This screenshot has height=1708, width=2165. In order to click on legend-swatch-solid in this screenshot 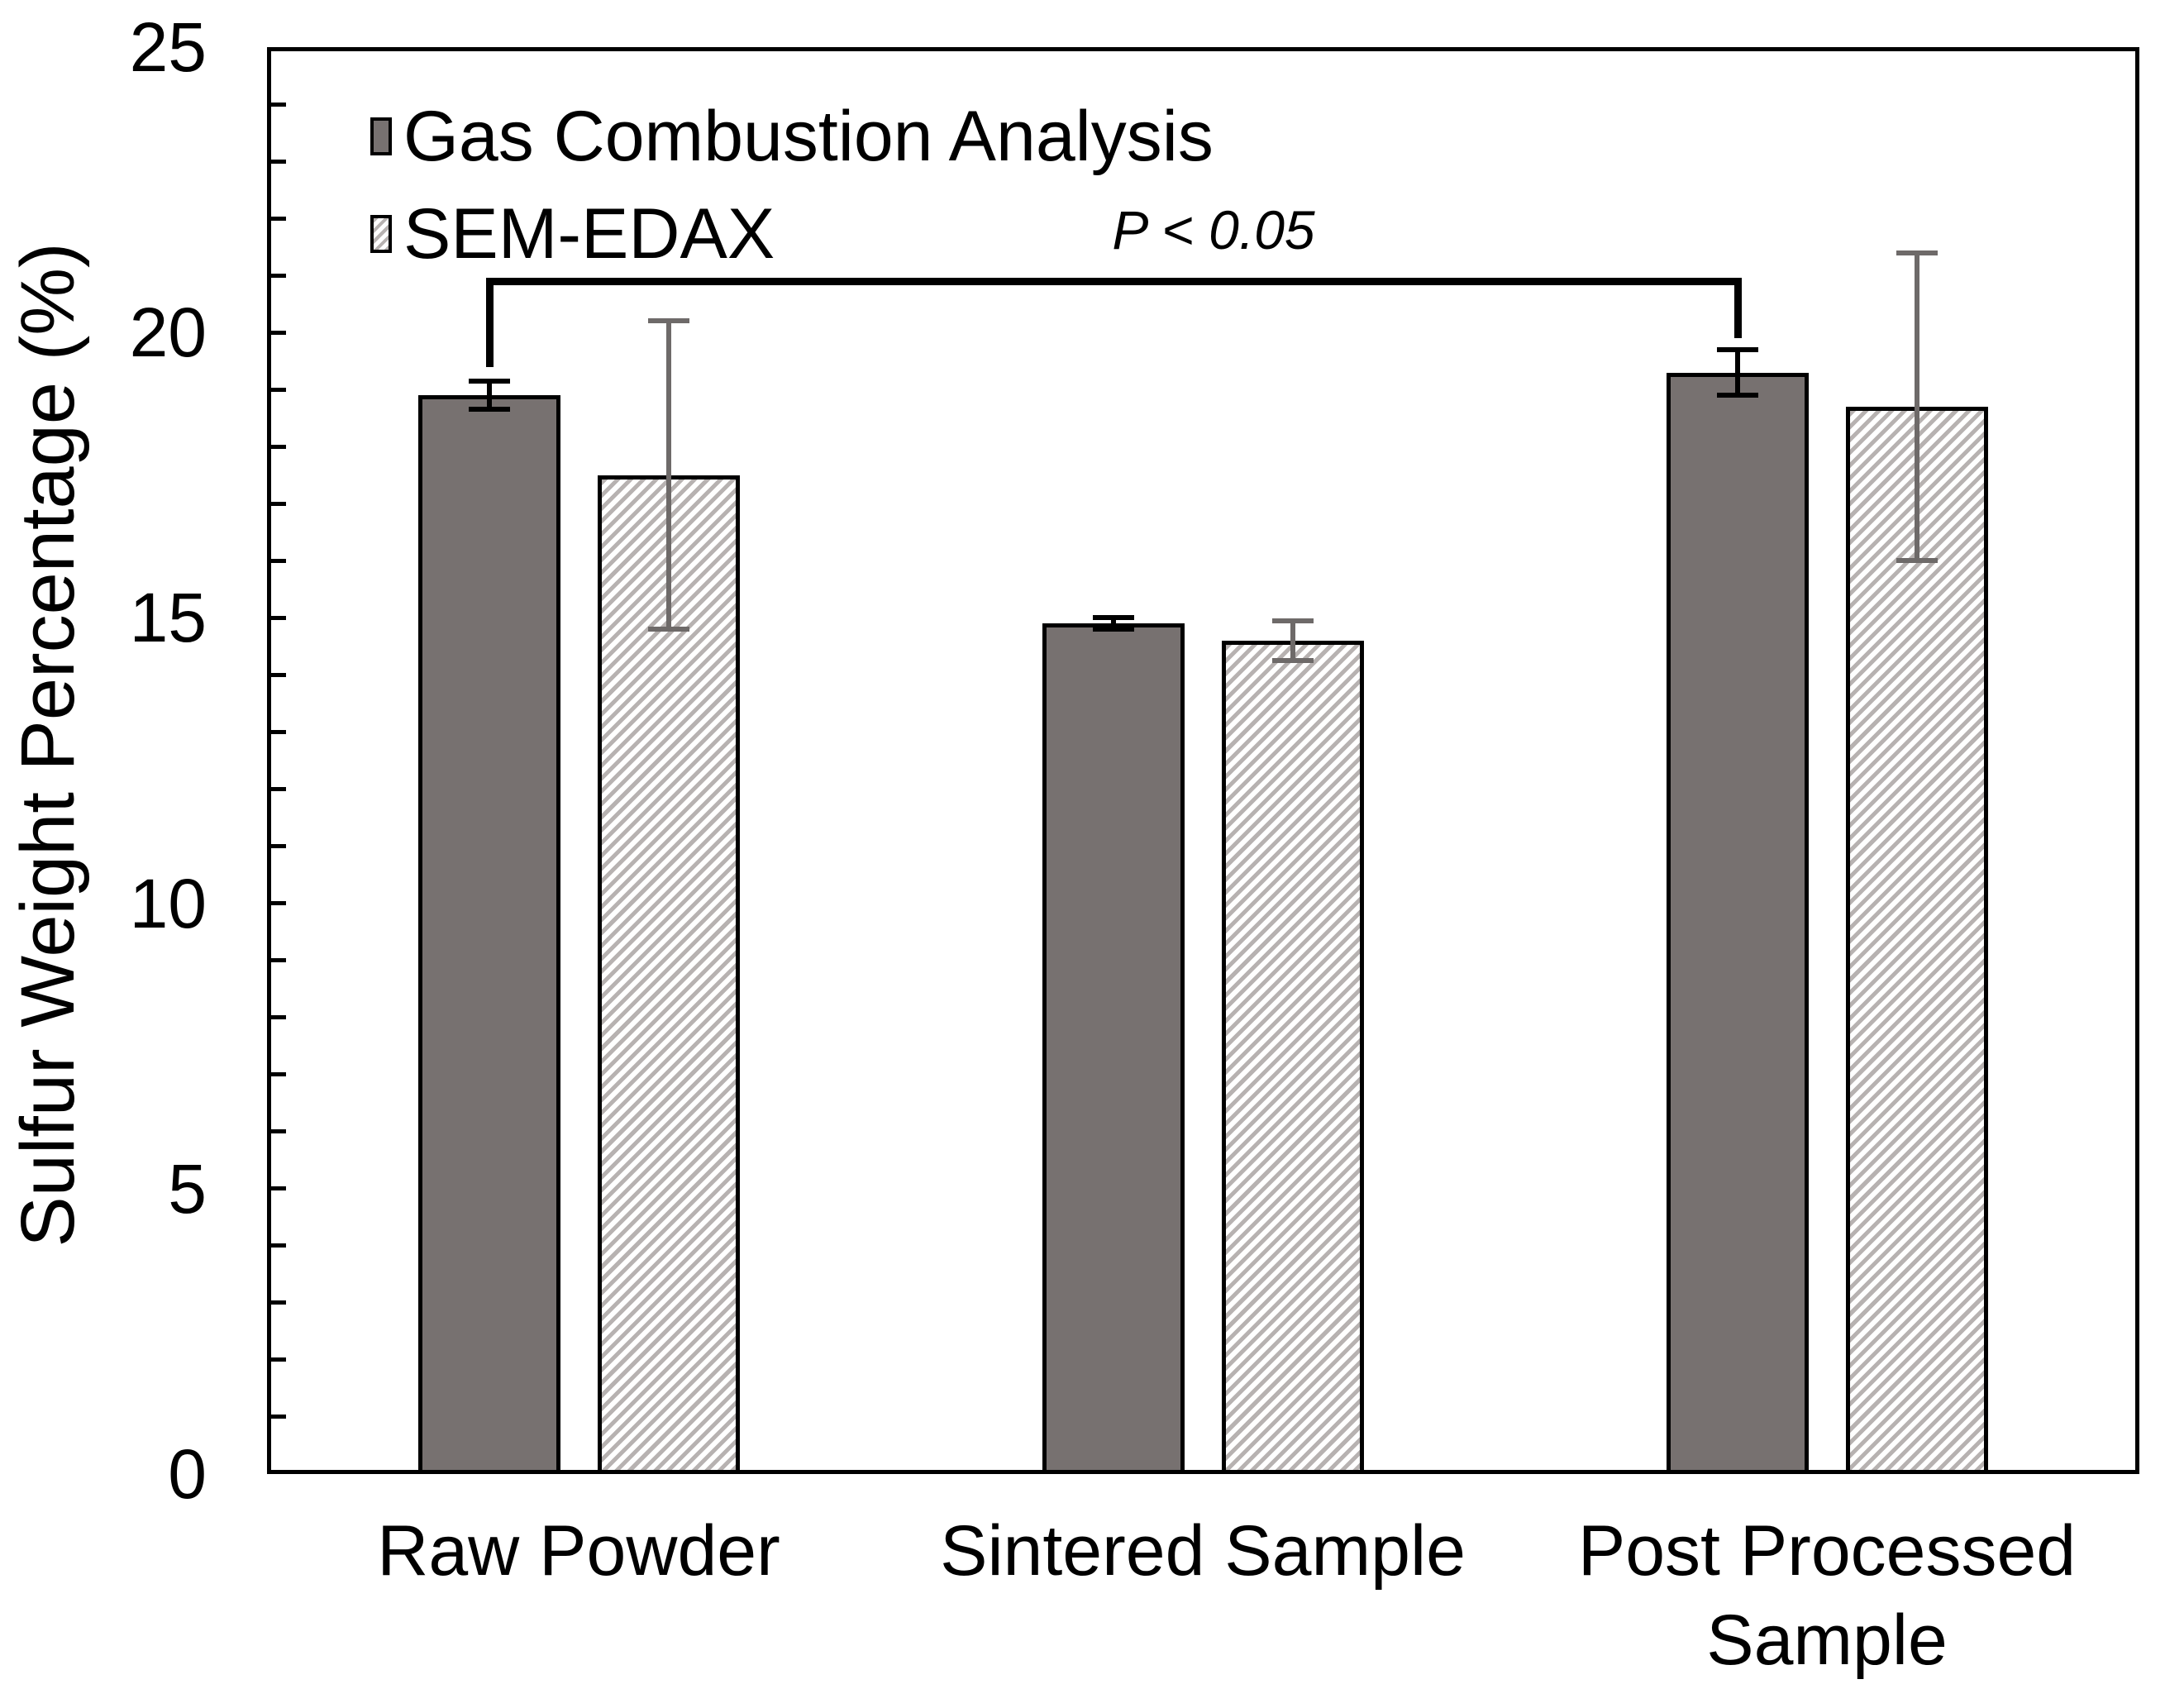, I will do `click(381, 136)`.